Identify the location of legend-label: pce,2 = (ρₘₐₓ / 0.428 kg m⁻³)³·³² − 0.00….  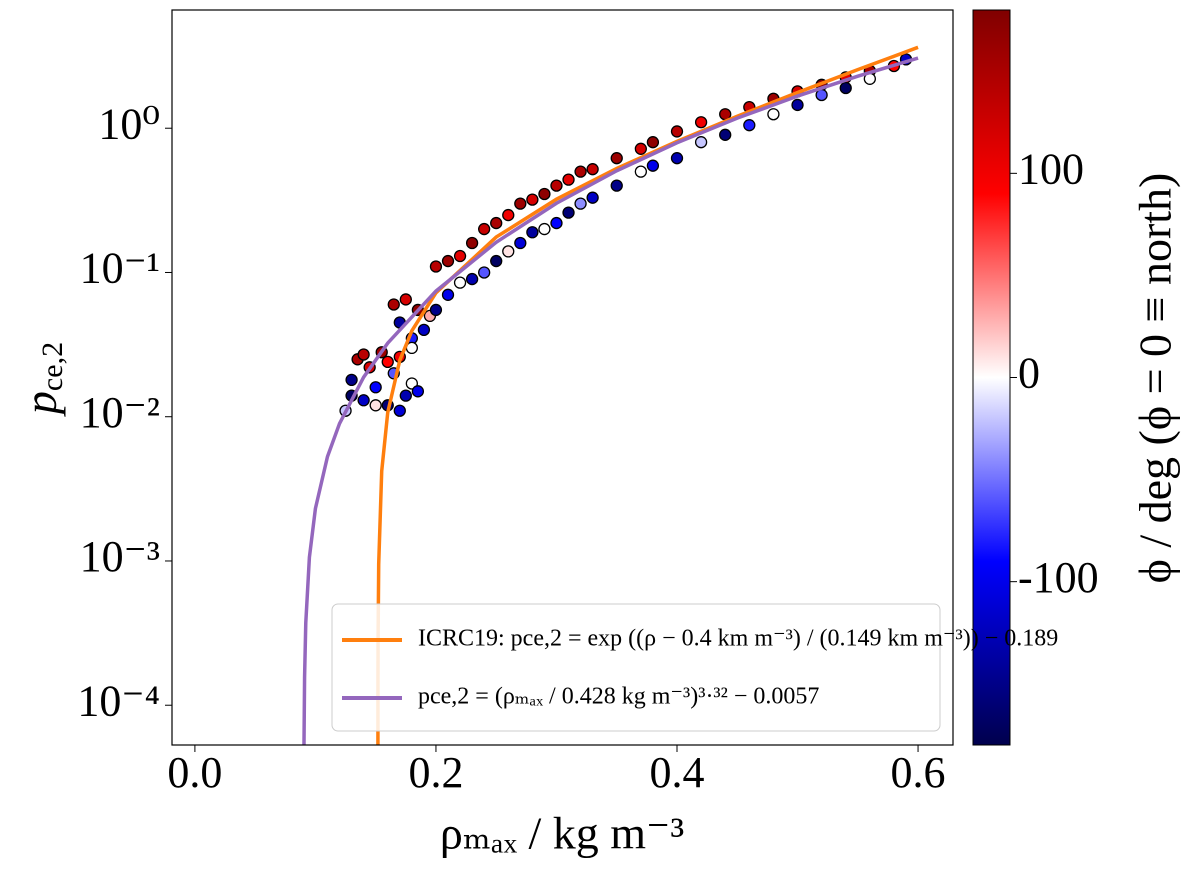
(618, 697).